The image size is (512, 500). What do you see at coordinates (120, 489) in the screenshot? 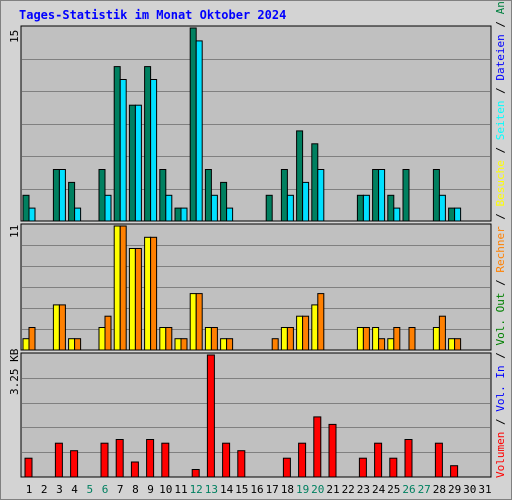
I see `x-tick-label: 7` at bounding box center [120, 489].